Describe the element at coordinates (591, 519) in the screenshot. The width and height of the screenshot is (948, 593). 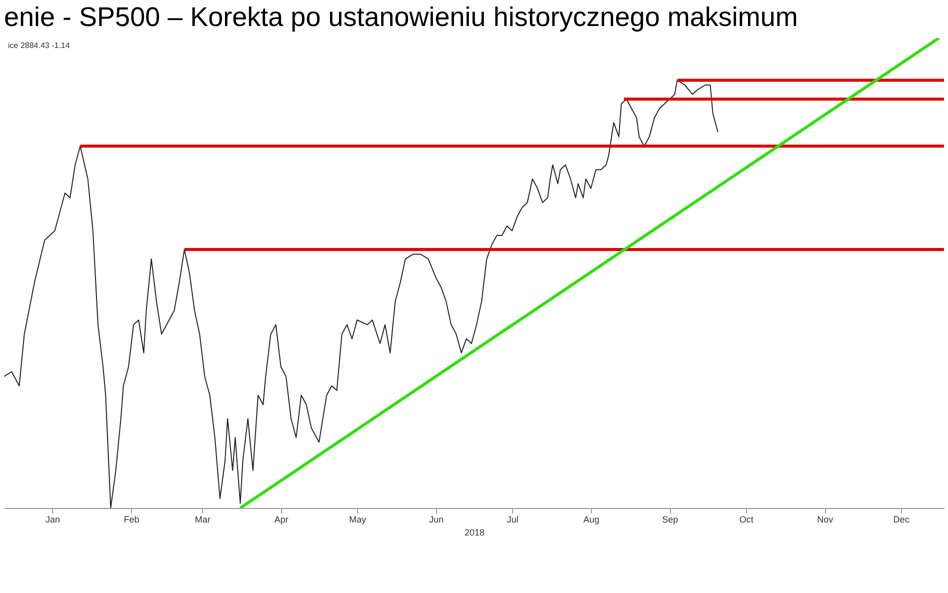
I see `x-tick-label: Aug` at that location.